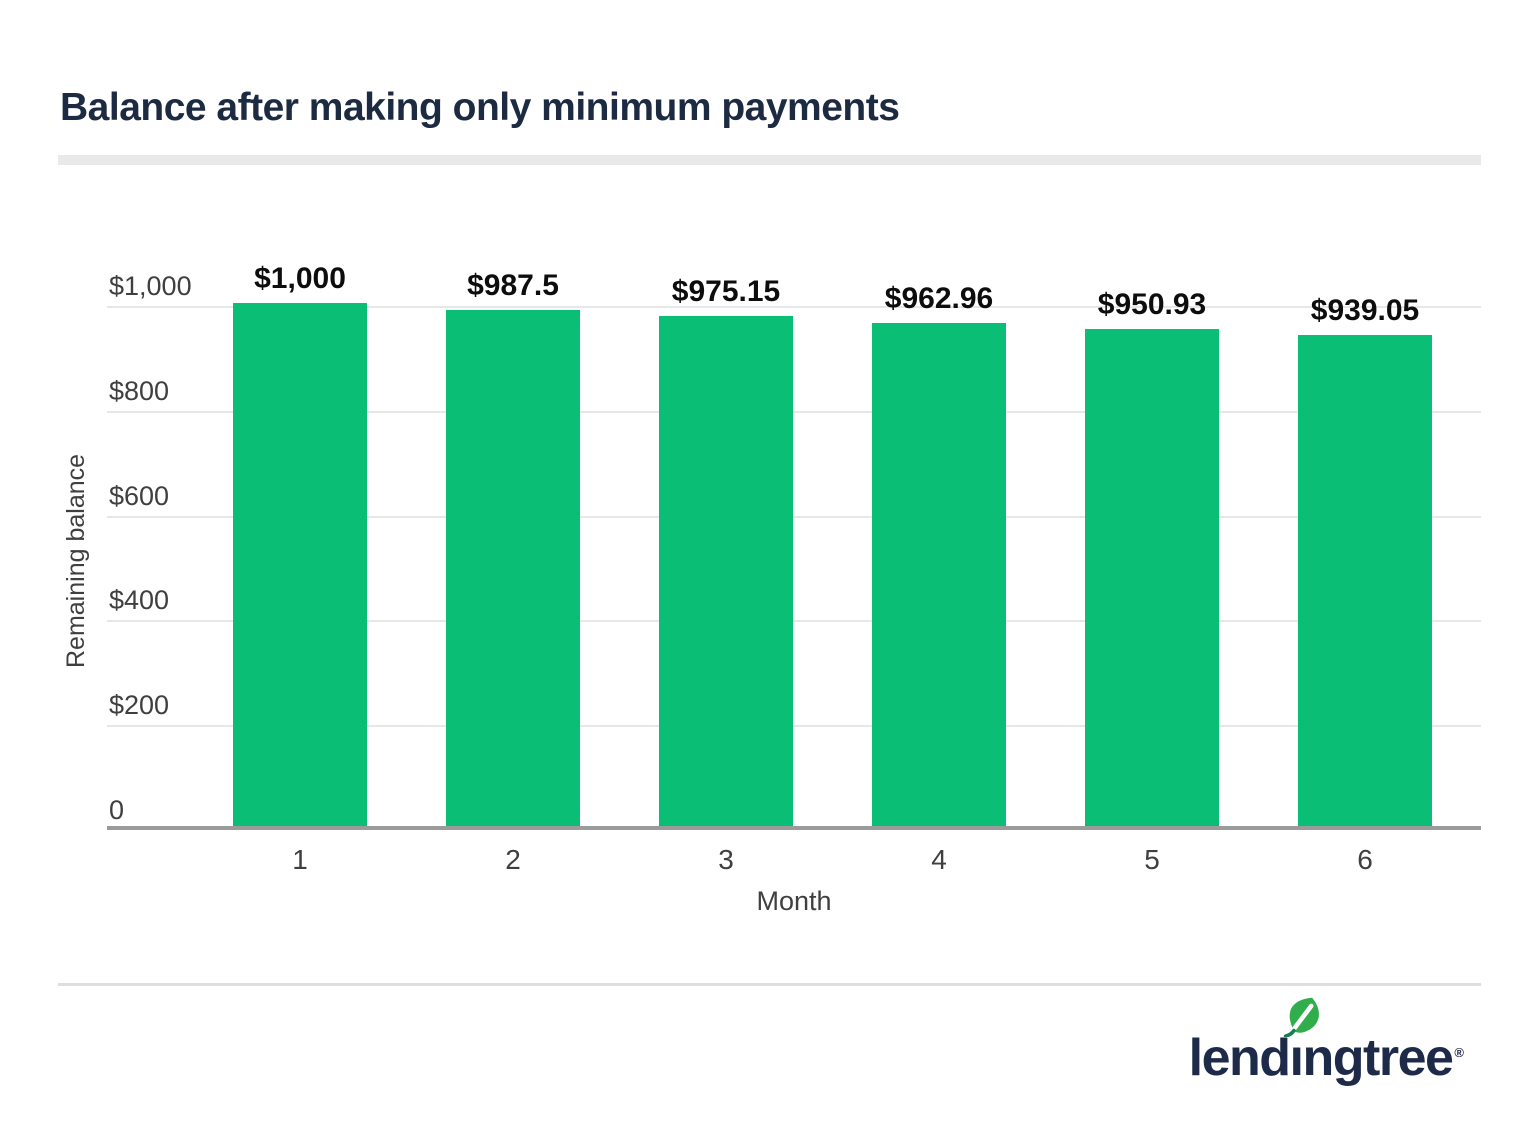  Describe the element at coordinates (794, 901) in the screenshot. I see `x-axis-title: Month` at that location.